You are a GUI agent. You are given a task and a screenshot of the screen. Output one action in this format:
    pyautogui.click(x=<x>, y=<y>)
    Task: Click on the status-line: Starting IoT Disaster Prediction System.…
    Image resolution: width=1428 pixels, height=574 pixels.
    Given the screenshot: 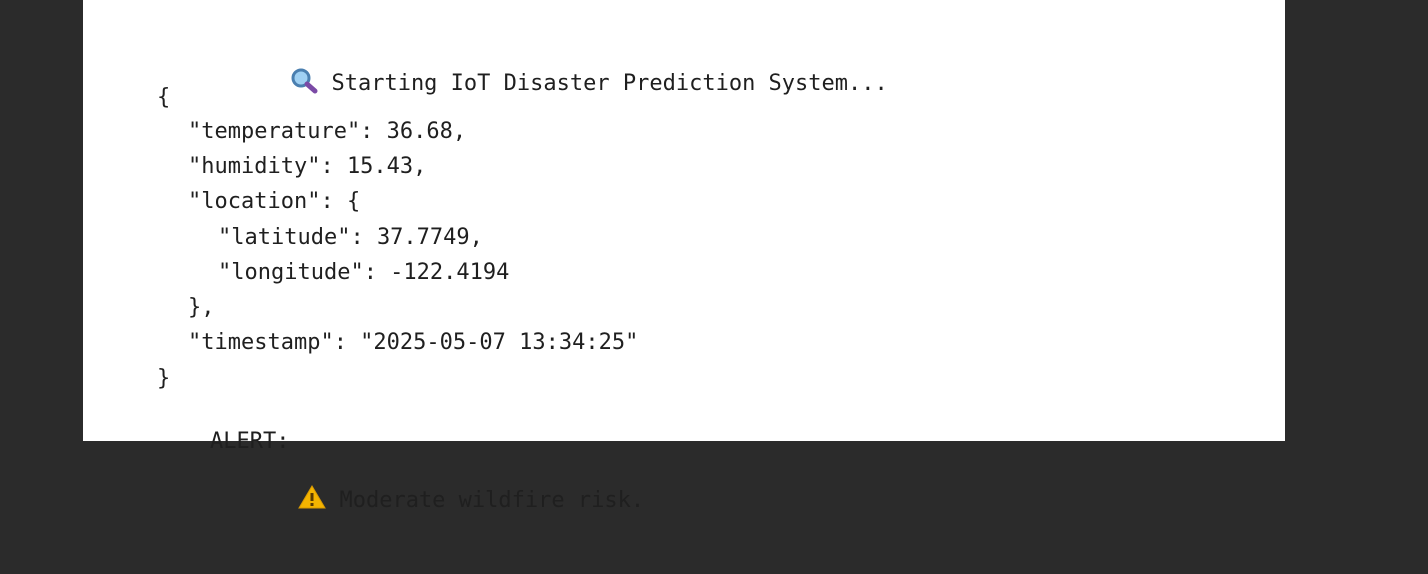 What is the action you would take?
    pyautogui.click(x=522, y=84)
    